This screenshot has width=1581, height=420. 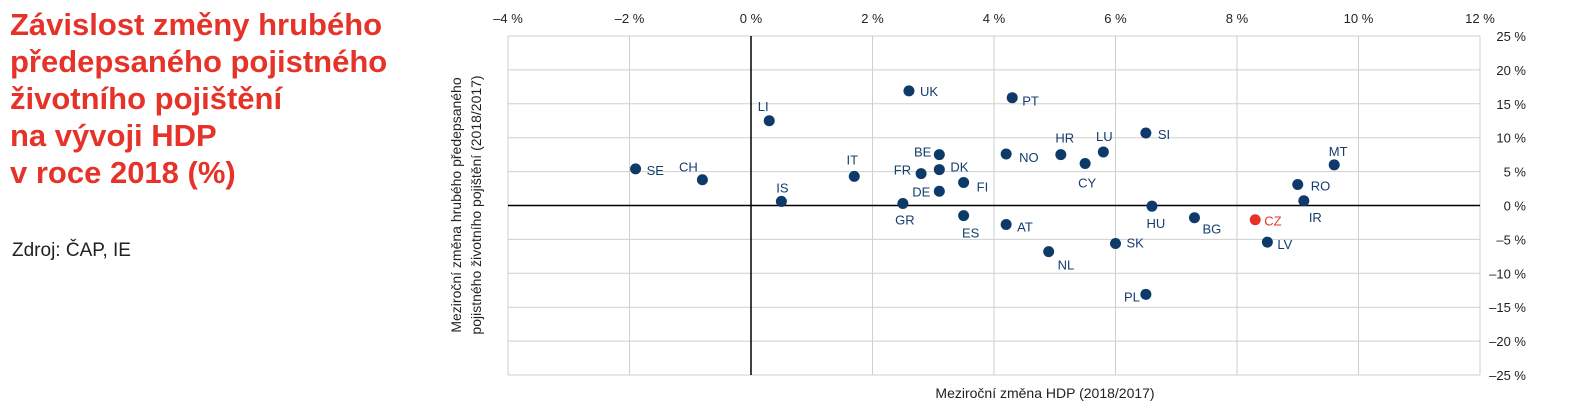 What do you see at coordinates (1103, 152) in the screenshot?
I see `point-lu` at bounding box center [1103, 152].